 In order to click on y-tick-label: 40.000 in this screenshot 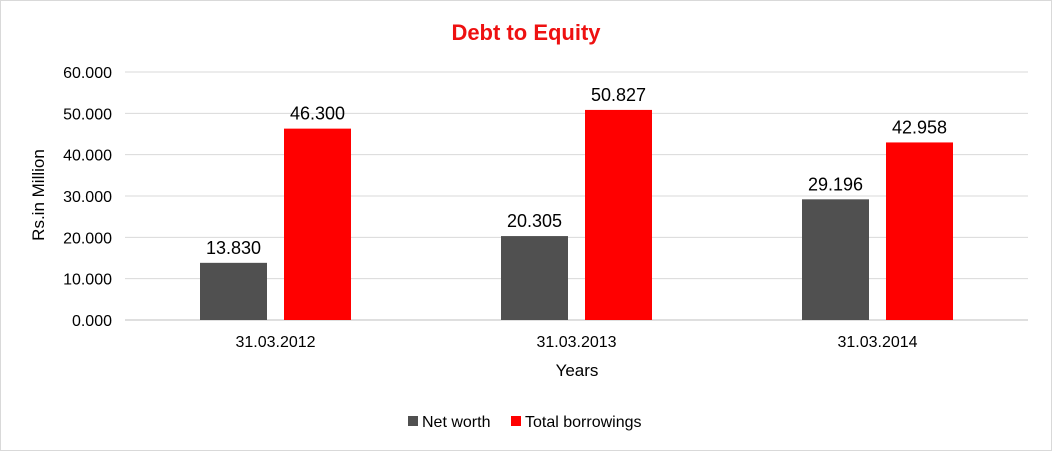, I will do `click(87, 156)`.